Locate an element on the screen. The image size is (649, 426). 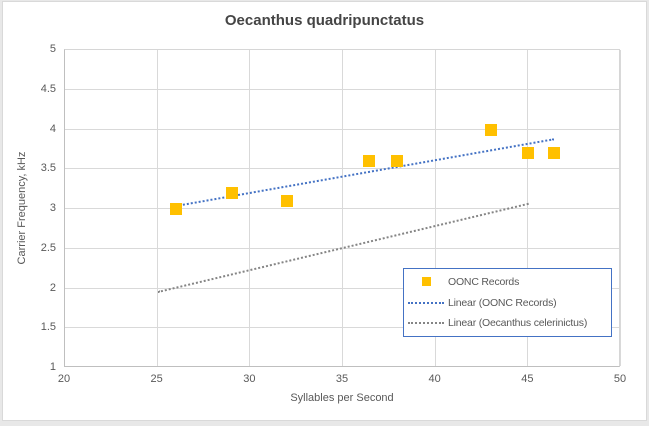
y-axis-tick-label: 2 is located at coordinates (52, 287).